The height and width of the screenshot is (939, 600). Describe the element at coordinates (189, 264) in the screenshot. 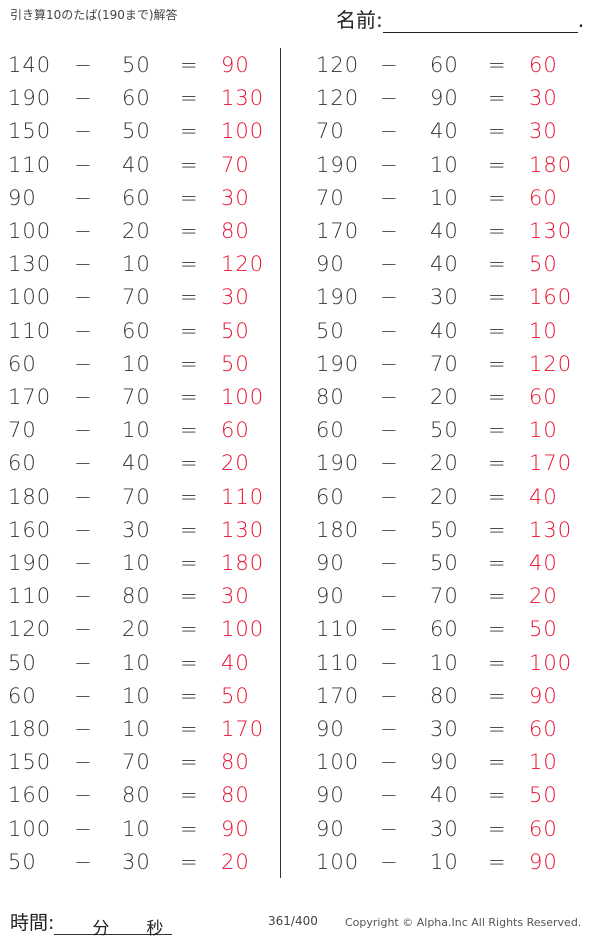

I see `left-problem-7-equals-sign: =` at that location.